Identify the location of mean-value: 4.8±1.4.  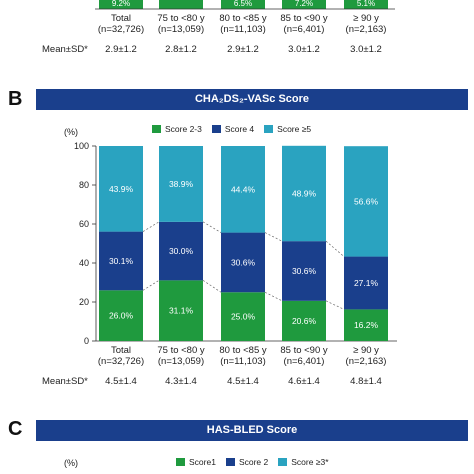
(366, 381).